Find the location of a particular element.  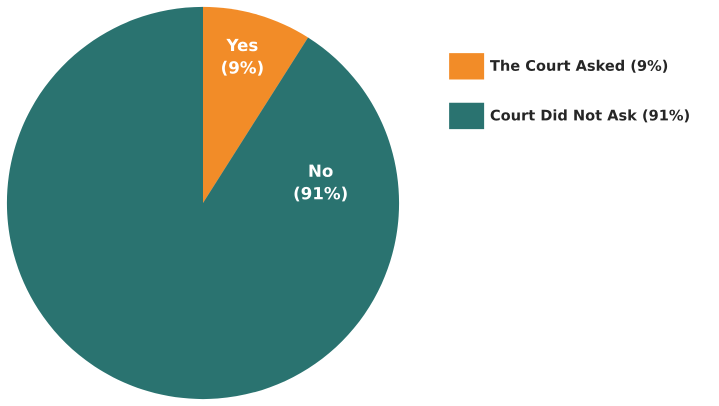

data-label: No (91%) is located at coordinates (320, 183).